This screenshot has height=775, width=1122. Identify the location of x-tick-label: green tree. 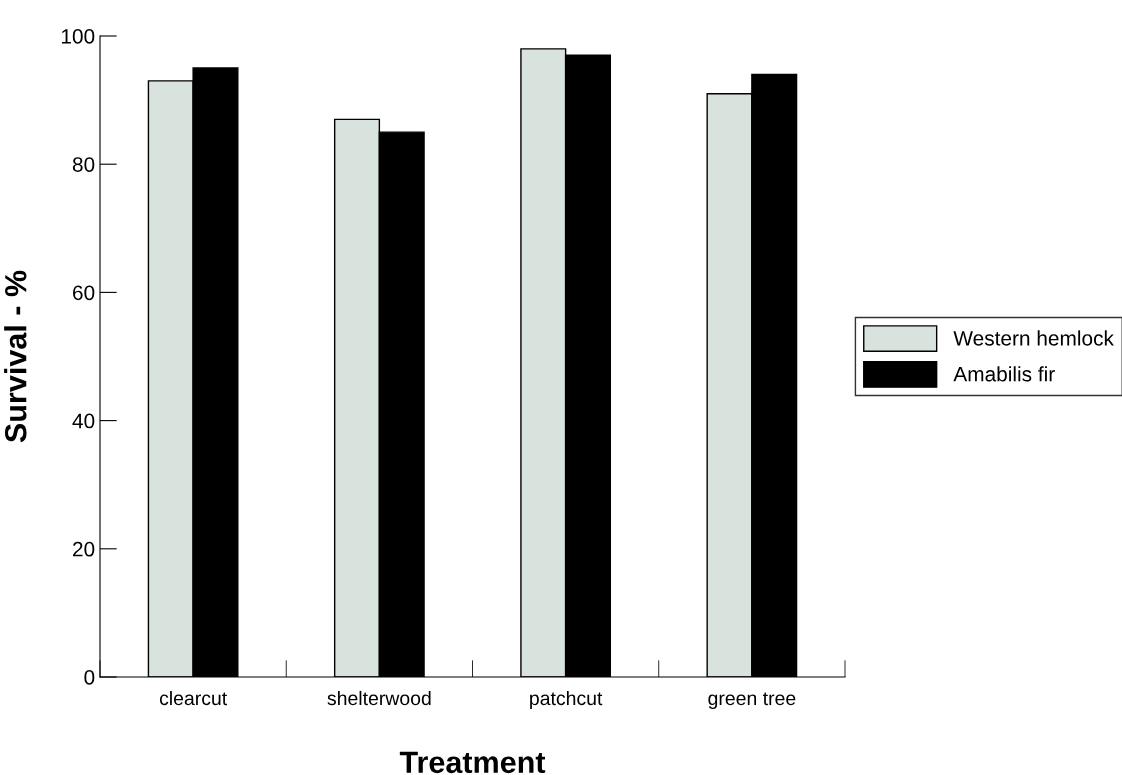
(752, 701).